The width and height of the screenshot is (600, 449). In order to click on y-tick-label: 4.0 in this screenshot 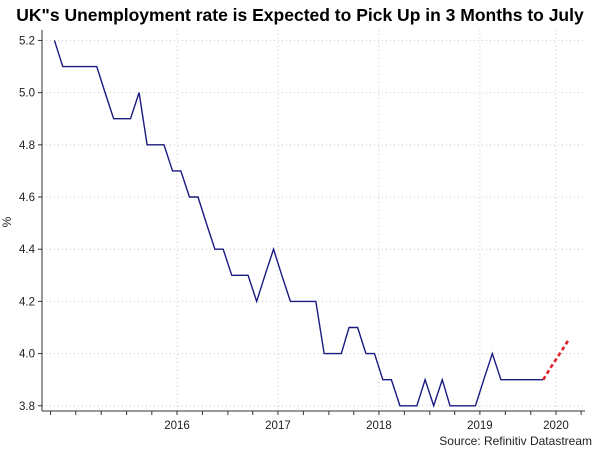, I will do `click(27, 355)`.